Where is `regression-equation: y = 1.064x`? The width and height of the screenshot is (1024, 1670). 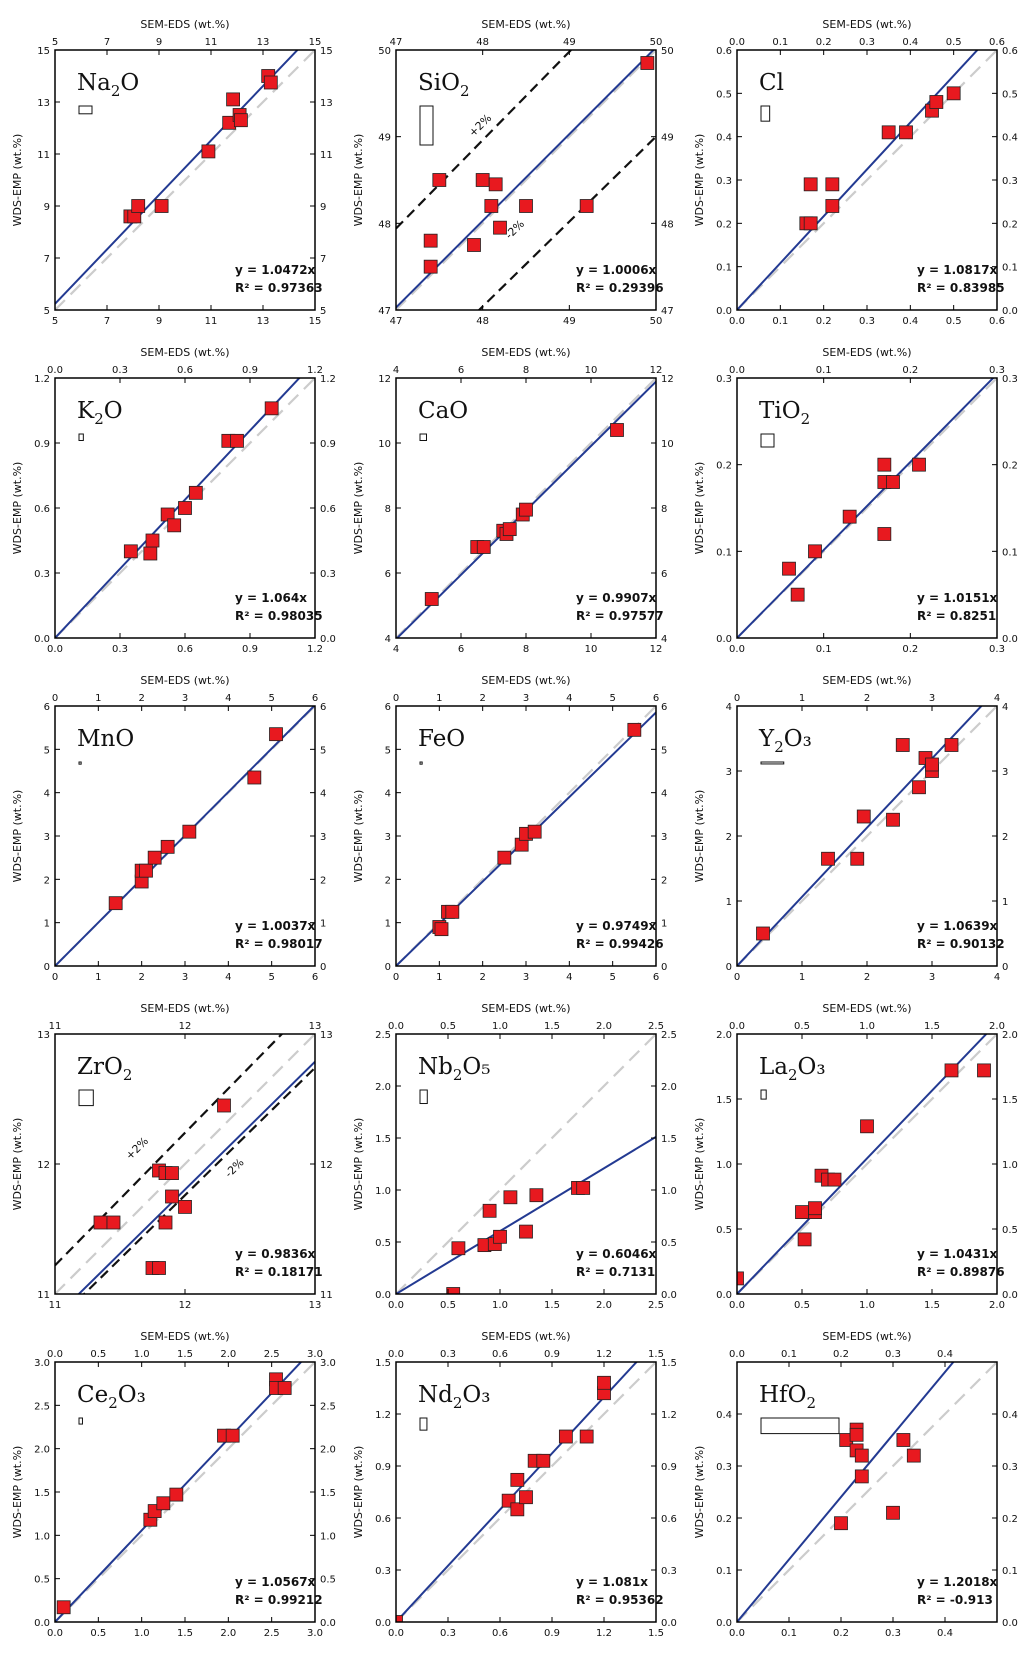 regression-equation: y = 1.064x is located at coordinates (271, 598).